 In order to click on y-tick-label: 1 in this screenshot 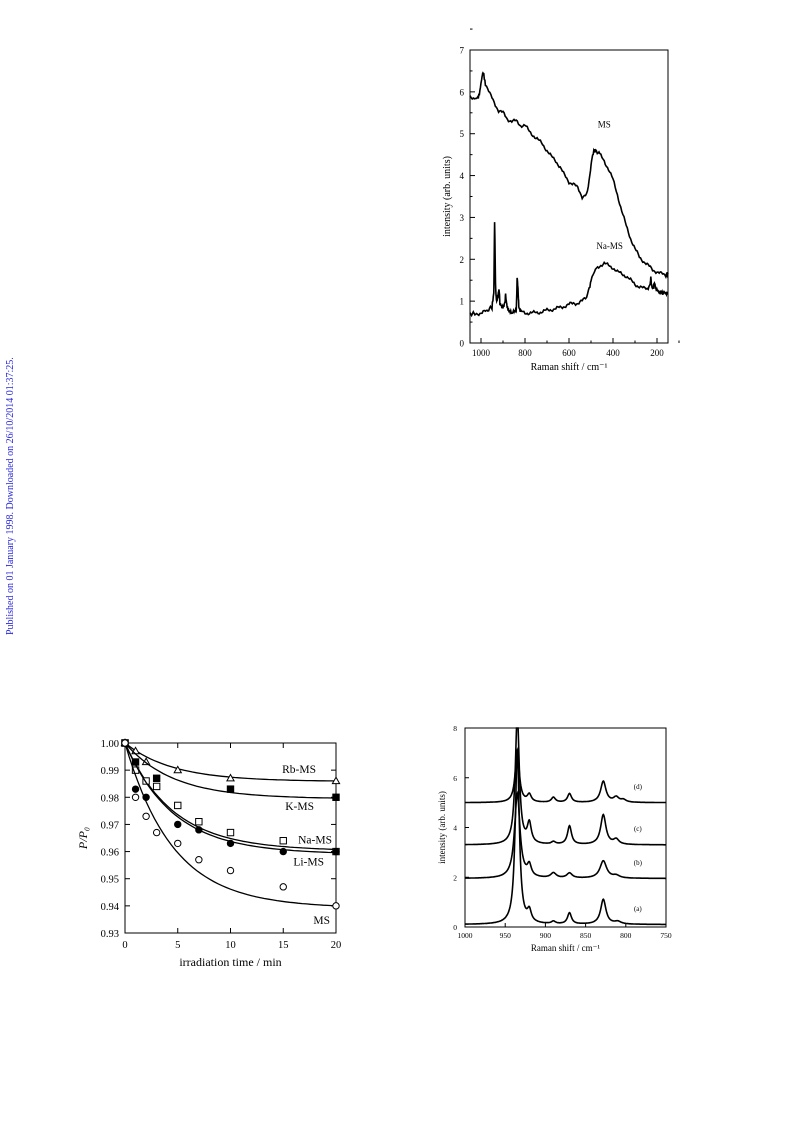, I will do `click(462, 302)`.